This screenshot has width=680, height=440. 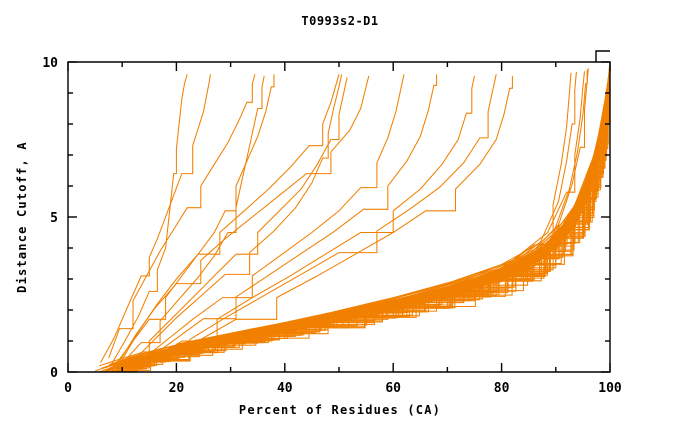 What do you see at coordinates (502, 388) in the screenshot?
I see `x-tick-label: 80` at bounding box center [502, 388].